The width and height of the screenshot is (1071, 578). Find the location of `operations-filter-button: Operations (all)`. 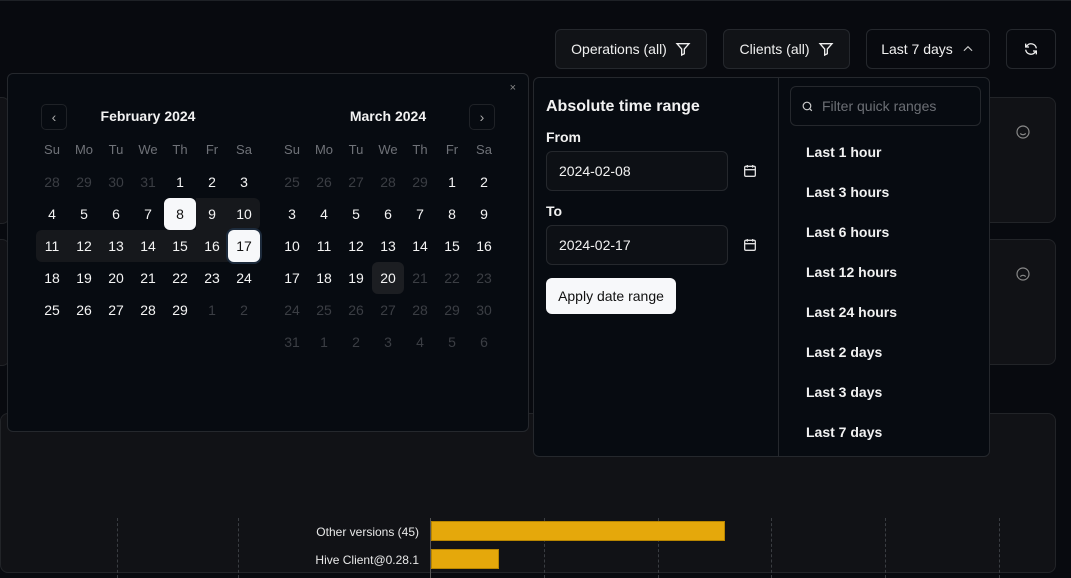

operations-filter-button: Operations (all) is located at coordinates (631, 49).